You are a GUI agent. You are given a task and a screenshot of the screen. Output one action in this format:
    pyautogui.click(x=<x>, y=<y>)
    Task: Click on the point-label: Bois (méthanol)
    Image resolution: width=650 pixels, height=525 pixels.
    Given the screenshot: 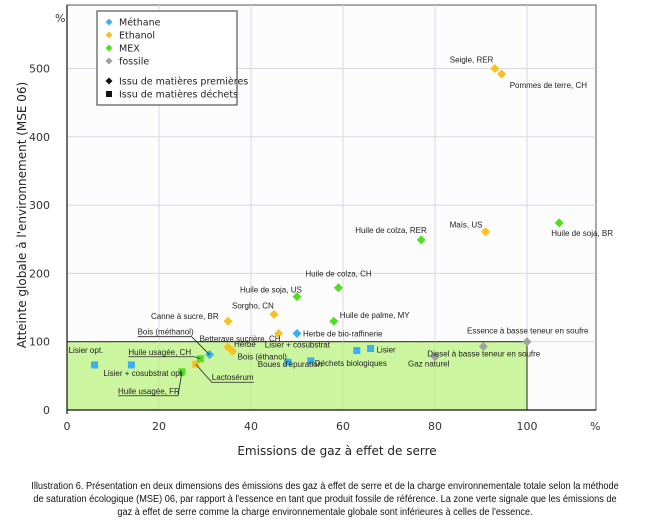 What is the action you would take?
    pyautogui.click(x=166, y=332)
    